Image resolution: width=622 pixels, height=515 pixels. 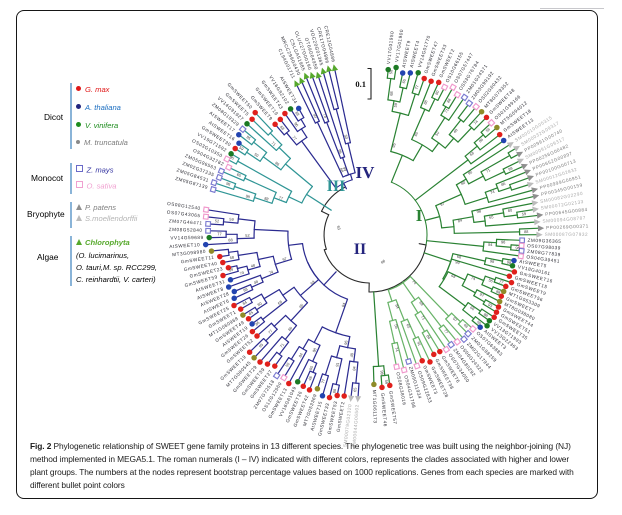 What do you see at coordinates (184, 245) in the screenshot?
I see `svg-text: AtSWEET10` at bounding box center [184, 245].